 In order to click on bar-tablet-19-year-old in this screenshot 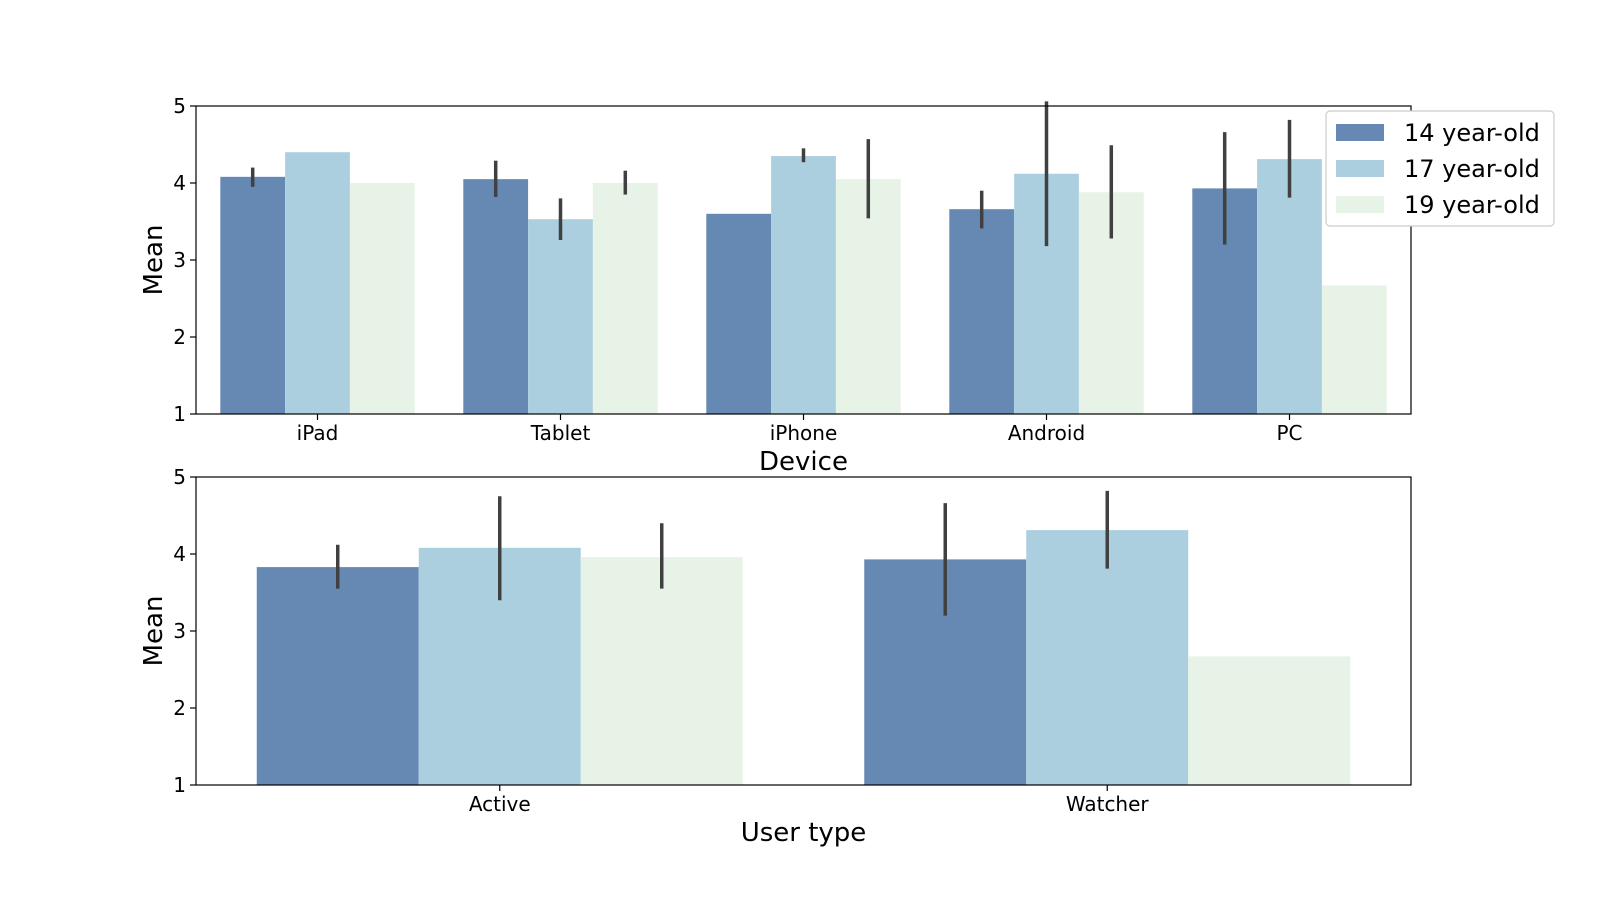, I will do `click(625, 298)`.